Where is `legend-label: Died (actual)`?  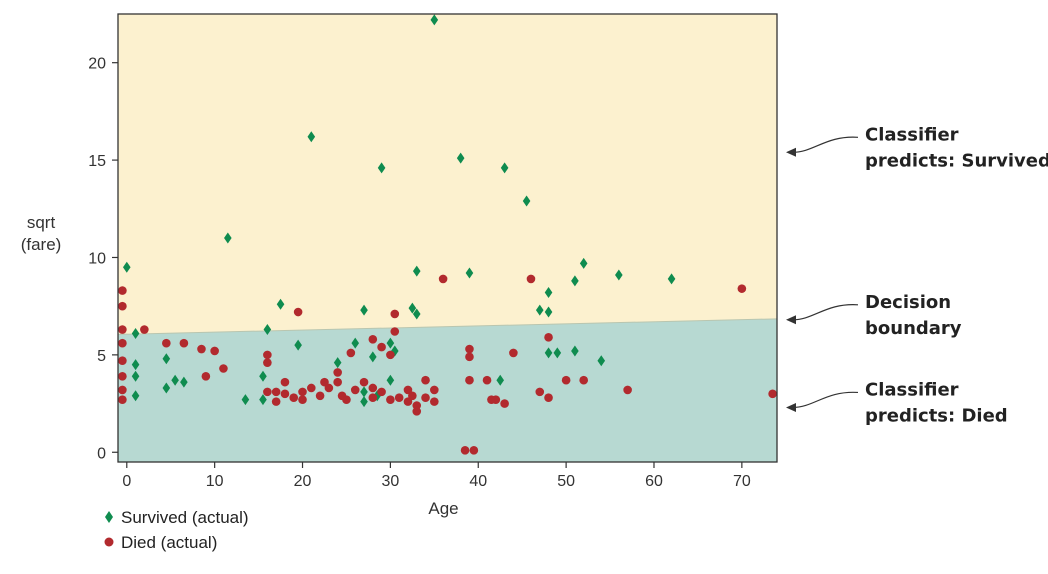
legend-label: Died (actual) is located at coordinates (169, 542).